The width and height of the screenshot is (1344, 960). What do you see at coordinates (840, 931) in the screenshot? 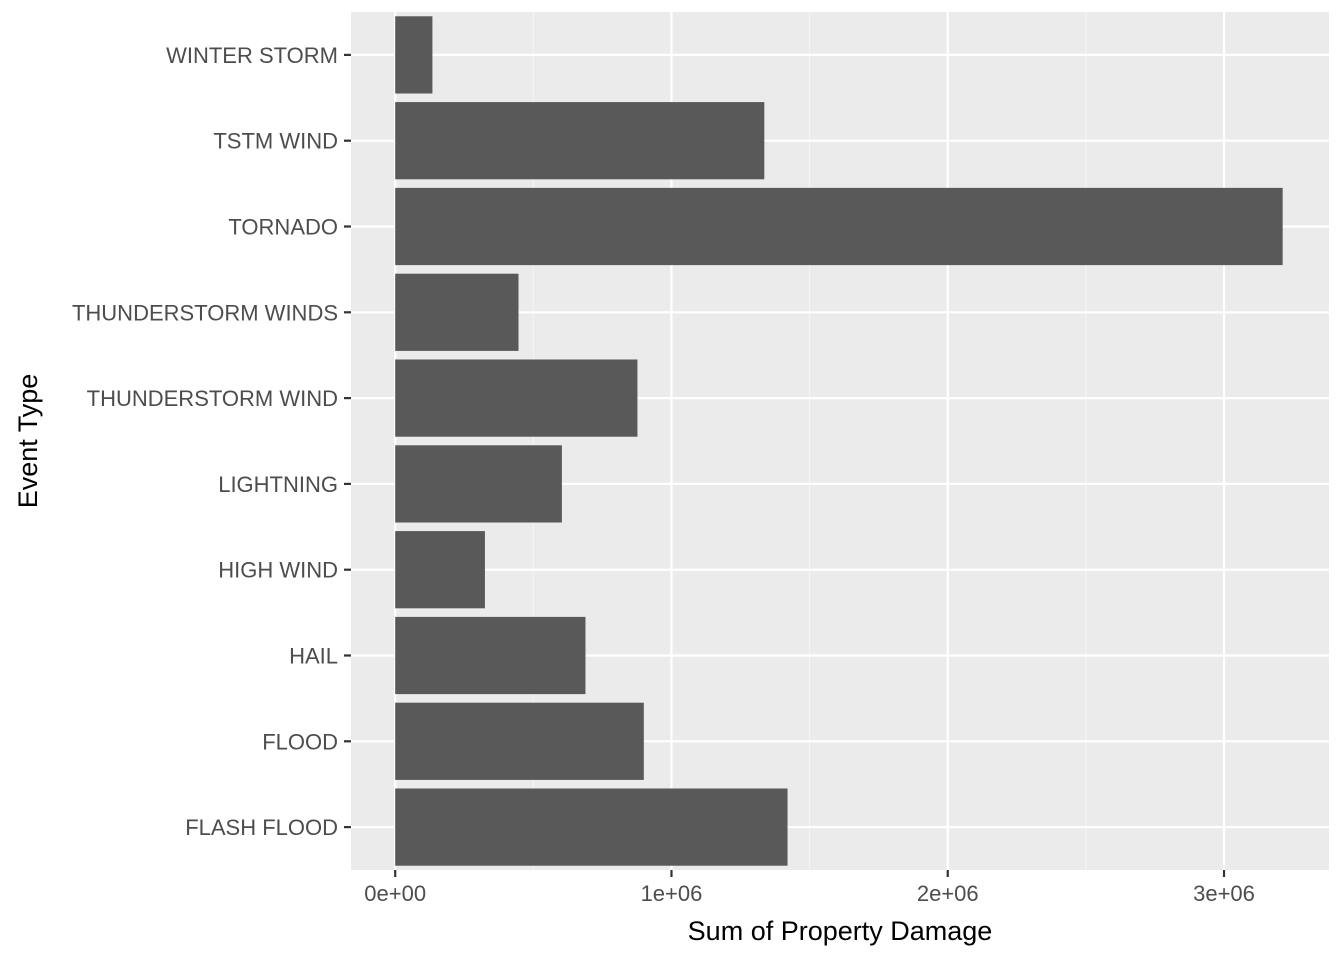
I see `x-axis-title: Sum of Property Damage` at bounding box center [840, 931].